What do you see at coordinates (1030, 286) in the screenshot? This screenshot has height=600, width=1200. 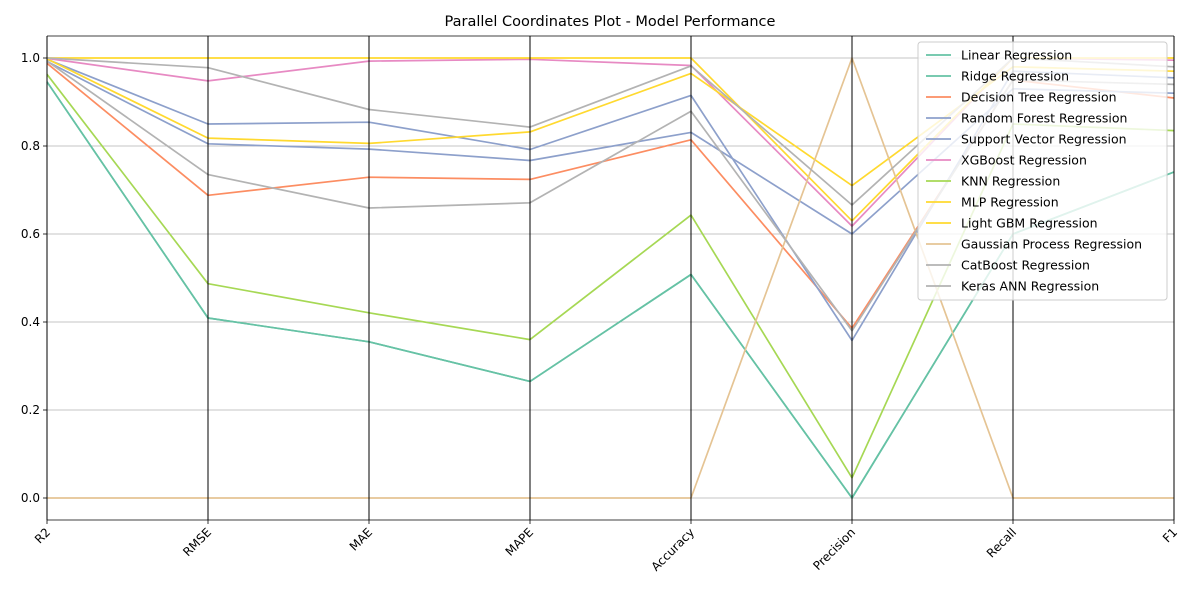 I see `legend-label: Keras ANN Regression` at bounding box center [1030, 286].